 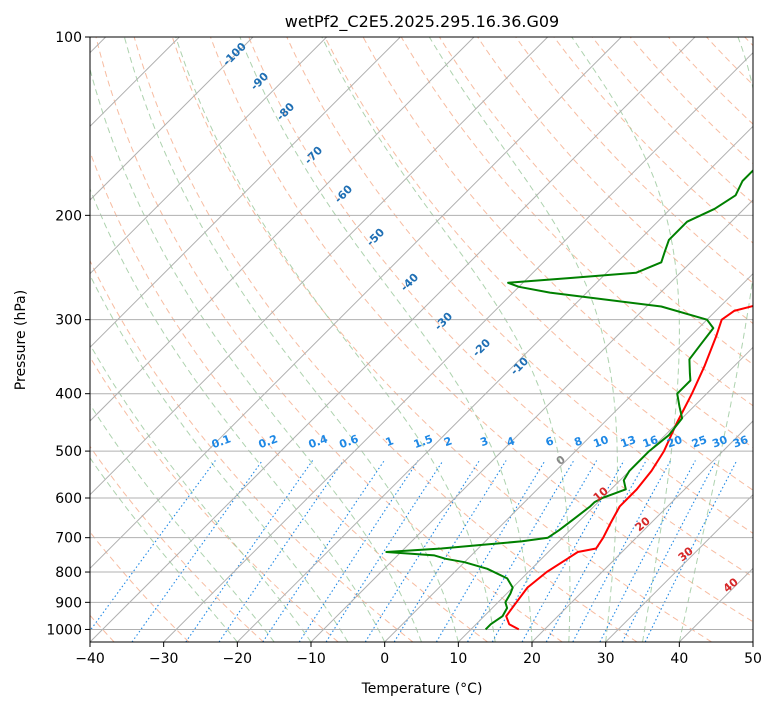 I want to click on y-tick-label: 1000, so click(x=64, y=630).